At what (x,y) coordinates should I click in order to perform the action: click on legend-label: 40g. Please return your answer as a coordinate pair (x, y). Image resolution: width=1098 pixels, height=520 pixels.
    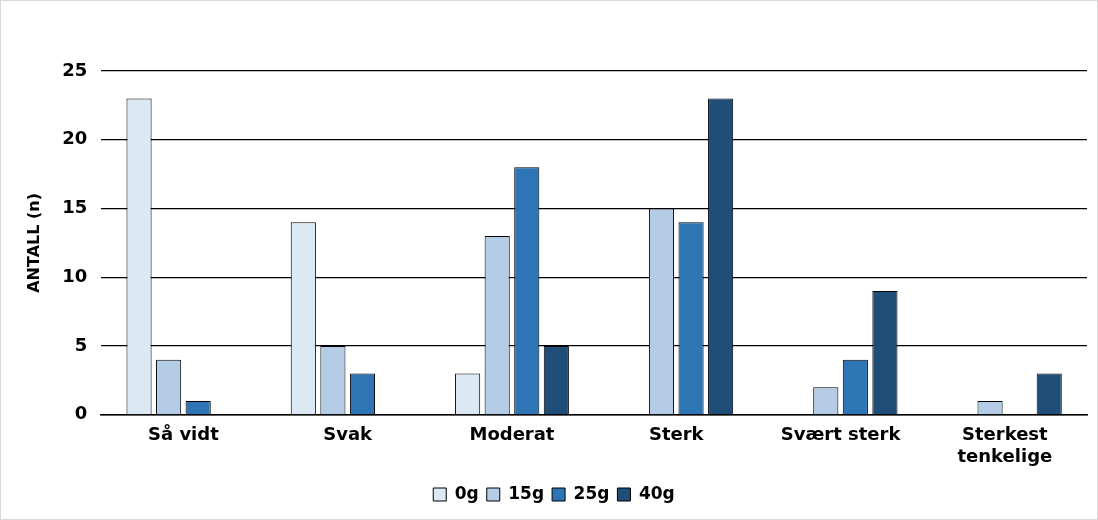
    Looking at the image, I should click on (656, 492).